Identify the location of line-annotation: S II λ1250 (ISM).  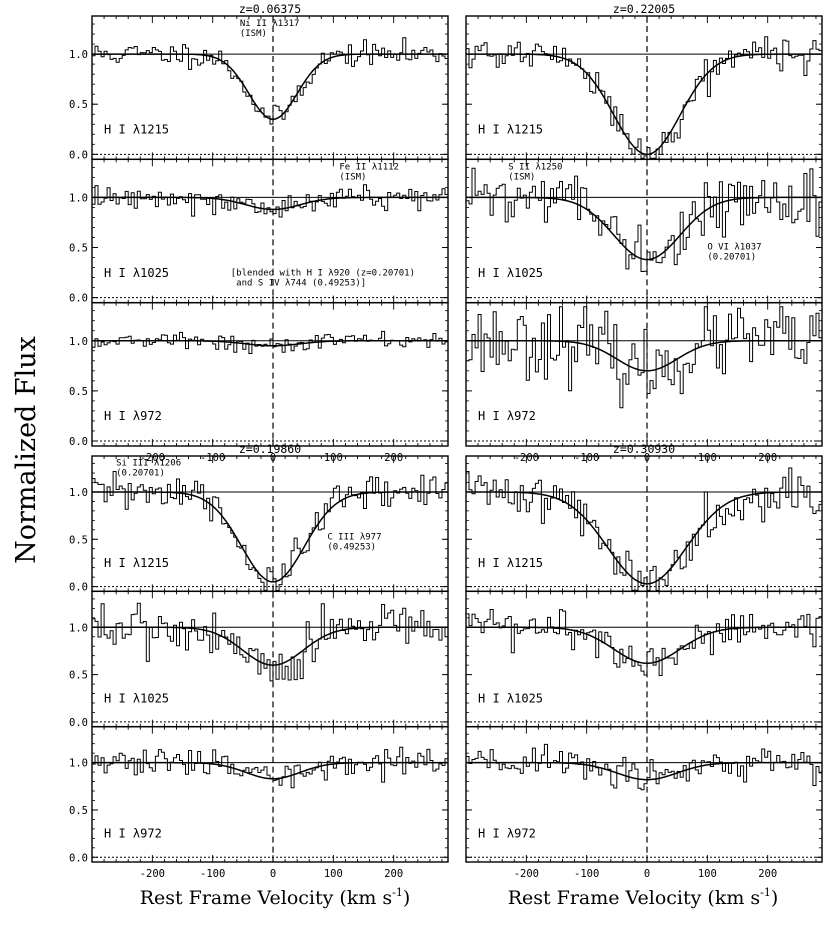
(535, 172).